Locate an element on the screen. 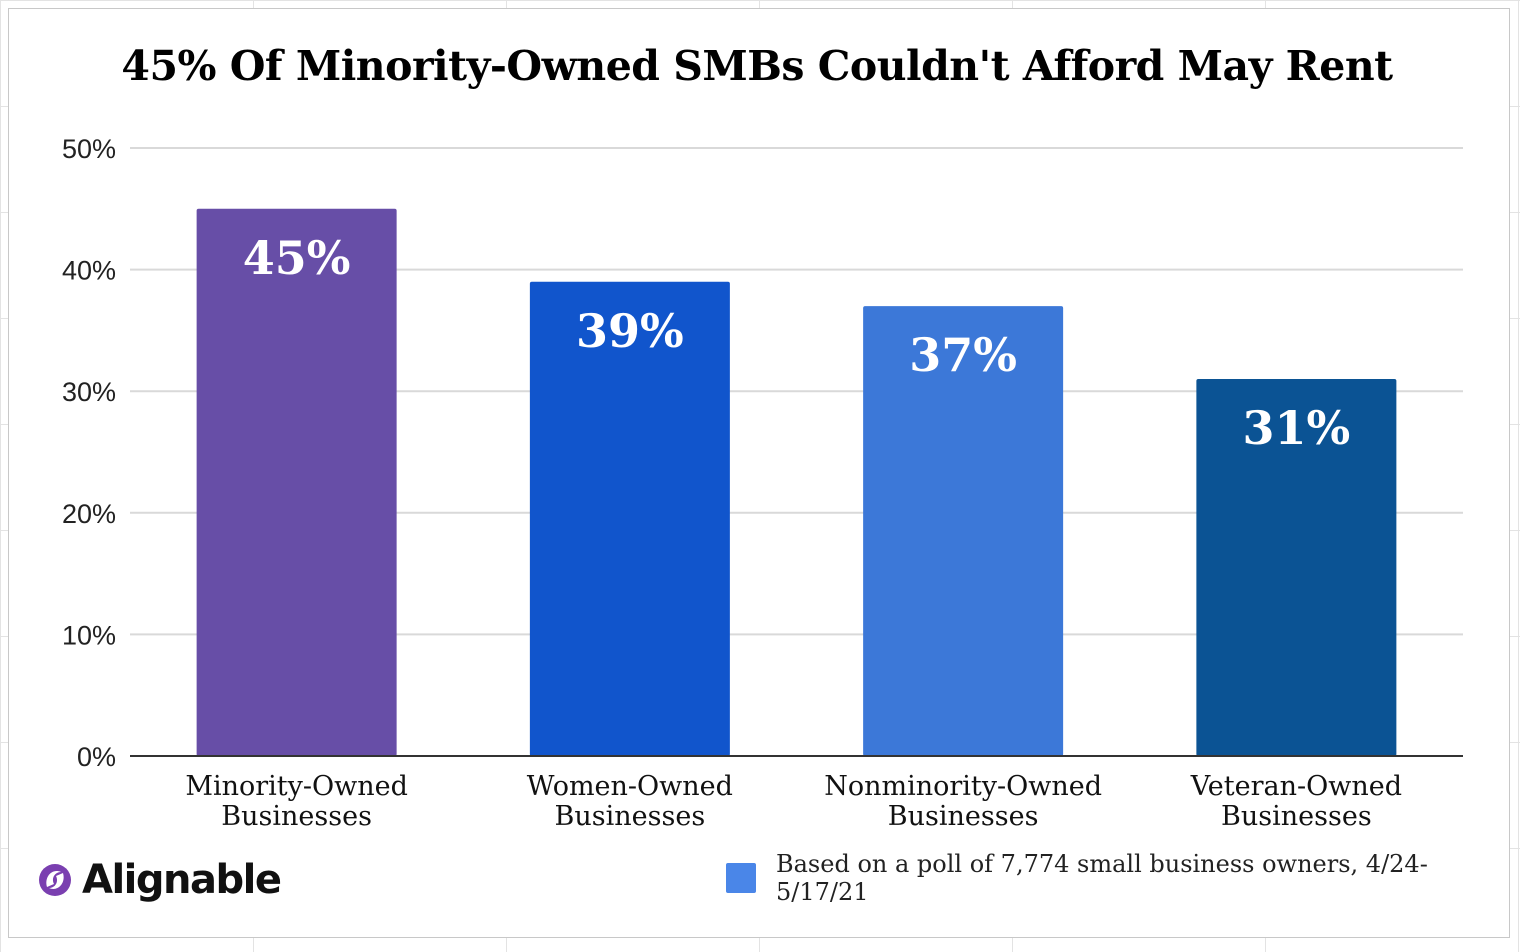 The width and height of the screenshot is (1520, 952). category-label: Nonminority-Owned is located at coordinates (963, 786).